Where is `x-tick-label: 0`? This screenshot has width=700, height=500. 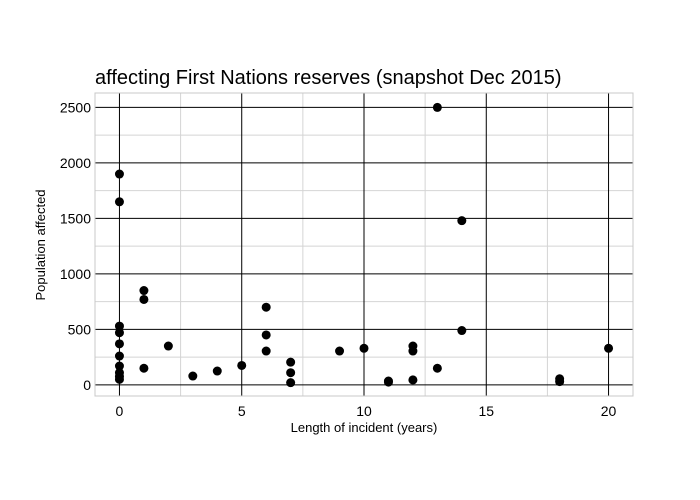
x-tick-label: 0 is located at coordinates (120, 411).